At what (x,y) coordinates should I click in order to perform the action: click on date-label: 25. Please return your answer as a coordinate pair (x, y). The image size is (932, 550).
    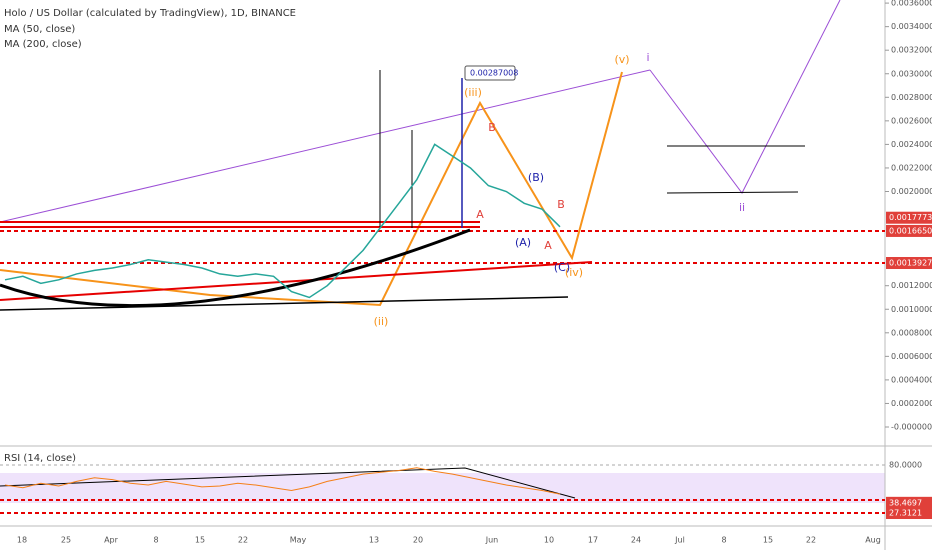
    Looking at the image, I should click on (66, 540).